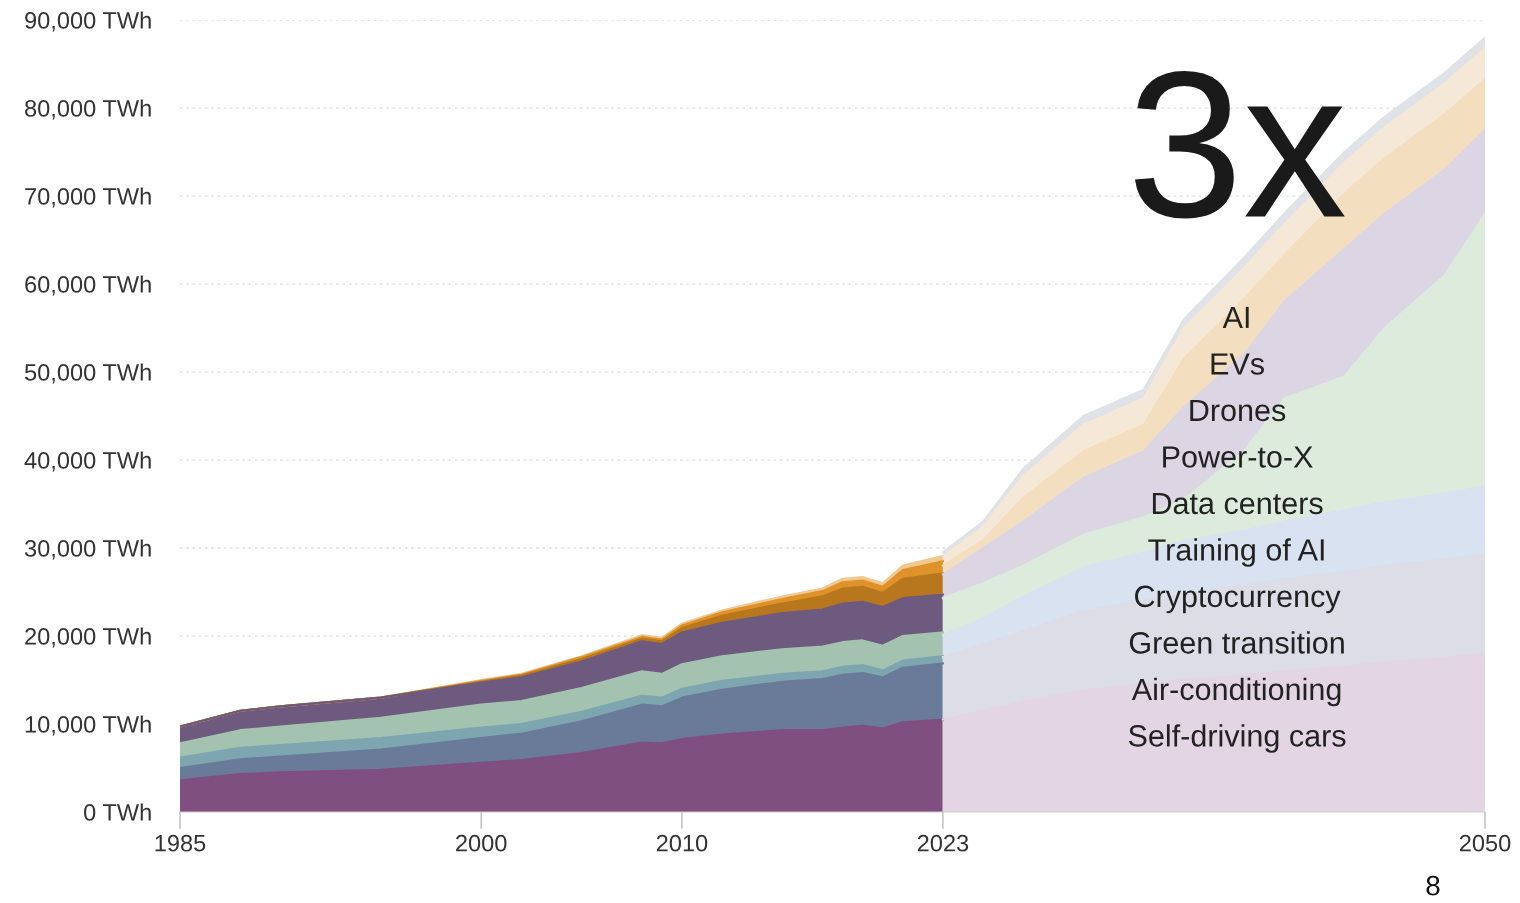 This screenshot has width=1520, height=903. Describe the element at coordinates (1239, 144) in the screenshot. I see `annotation: 3x` at that location.